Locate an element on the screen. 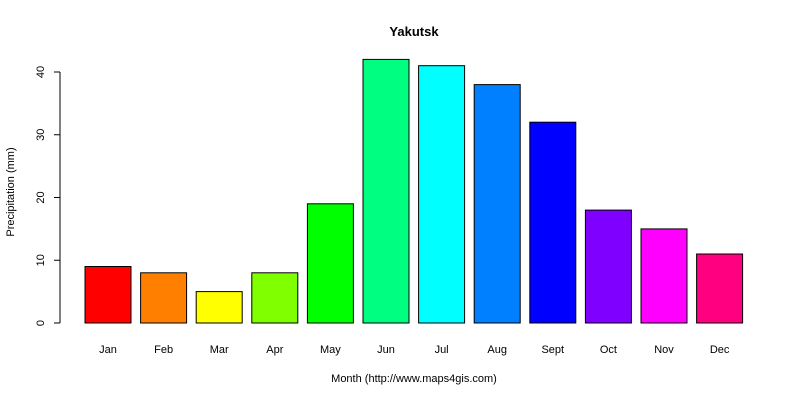 This screenshot has width=800, height=400. bar-mar is located at coordinates (219, 307).